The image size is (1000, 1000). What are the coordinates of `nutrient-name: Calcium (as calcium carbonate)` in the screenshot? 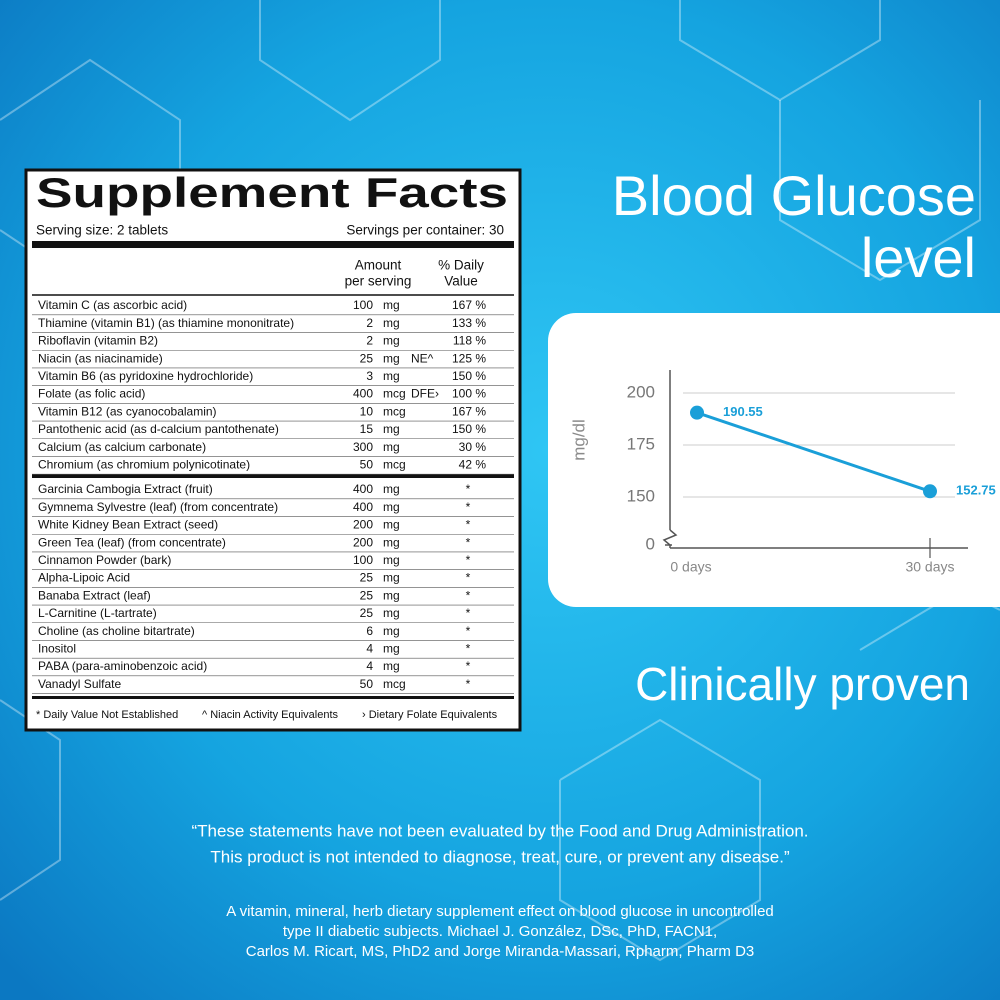 It's located at (122, 447).